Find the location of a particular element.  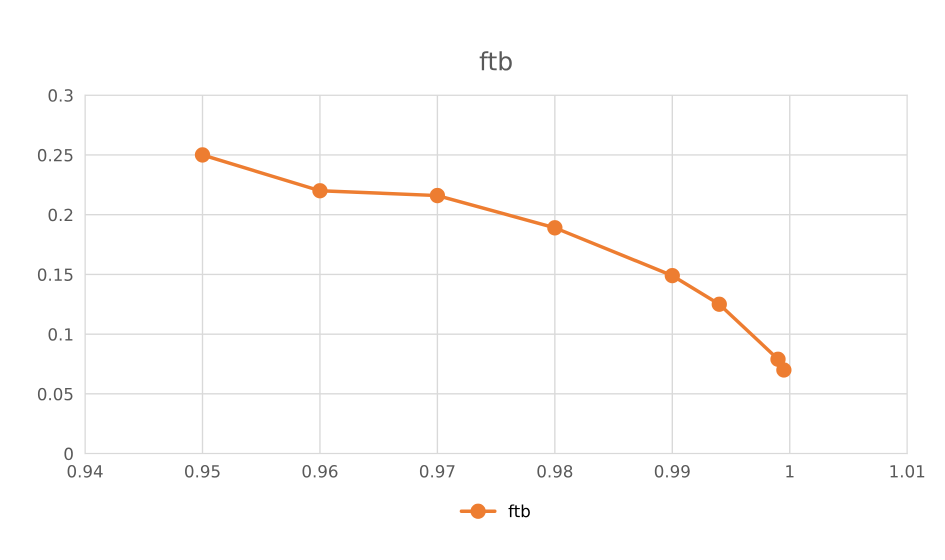

y-tick-label: 0.2 is located at coordinates (60, 215).